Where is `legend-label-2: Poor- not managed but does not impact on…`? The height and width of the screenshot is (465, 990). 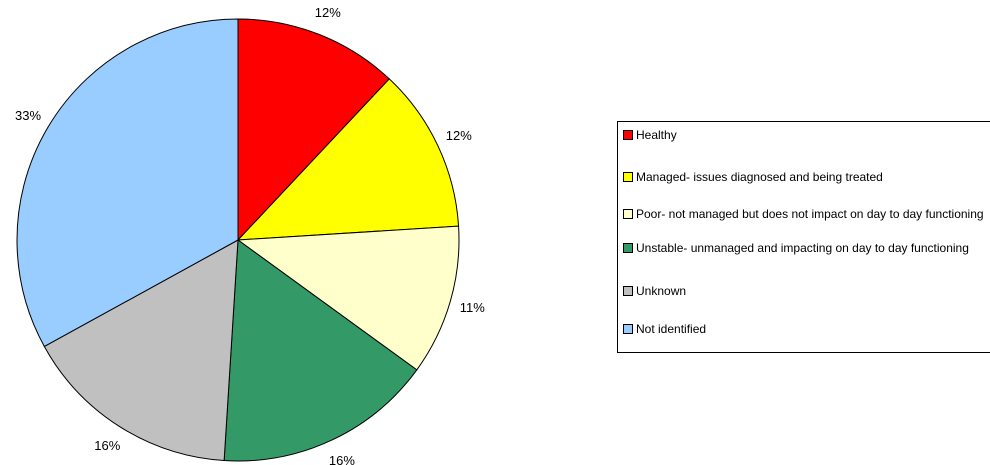
legend-label-2: Poor- not managed but does not impact on… is located at coordinates (810, 214).